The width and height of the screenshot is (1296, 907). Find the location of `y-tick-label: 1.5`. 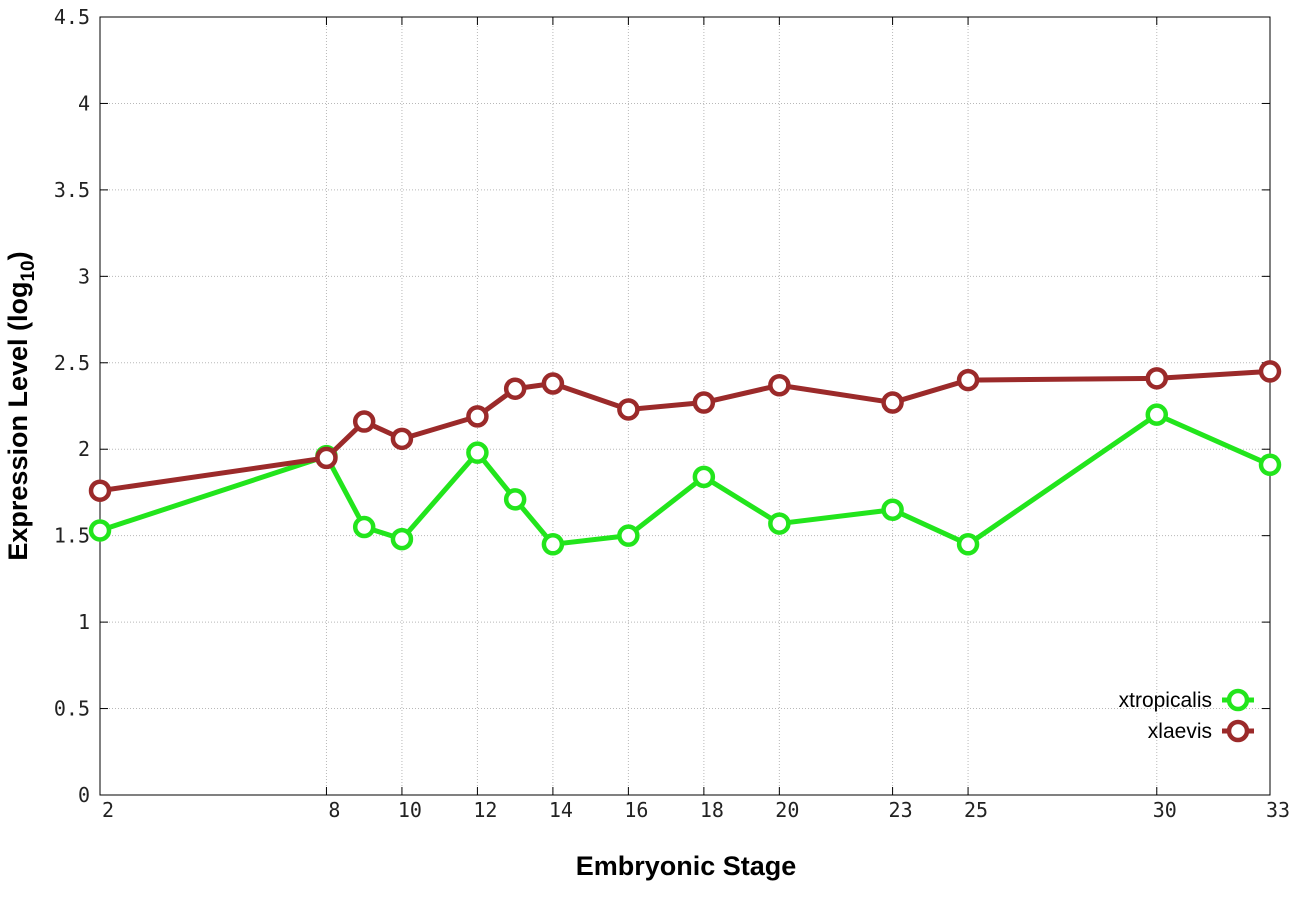

y-tick-label: 1.5 is located at coordinates (72, 536).